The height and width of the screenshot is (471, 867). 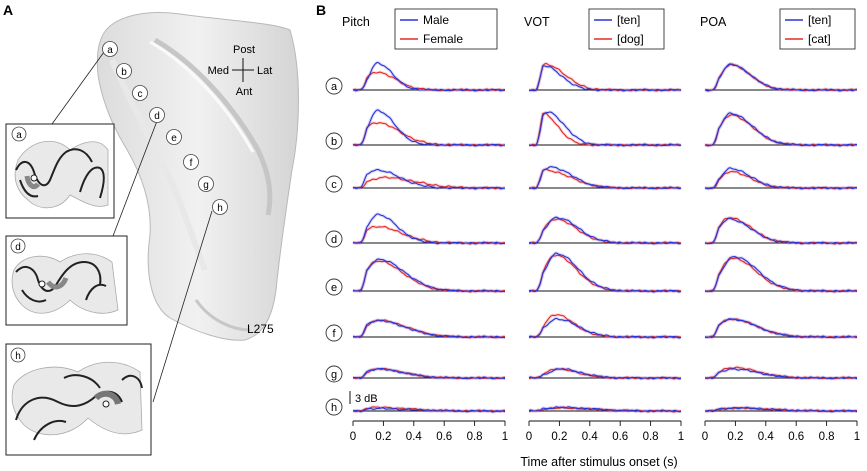 I want to click on trace-pitch-f-s1, so click(x=429, y=329).